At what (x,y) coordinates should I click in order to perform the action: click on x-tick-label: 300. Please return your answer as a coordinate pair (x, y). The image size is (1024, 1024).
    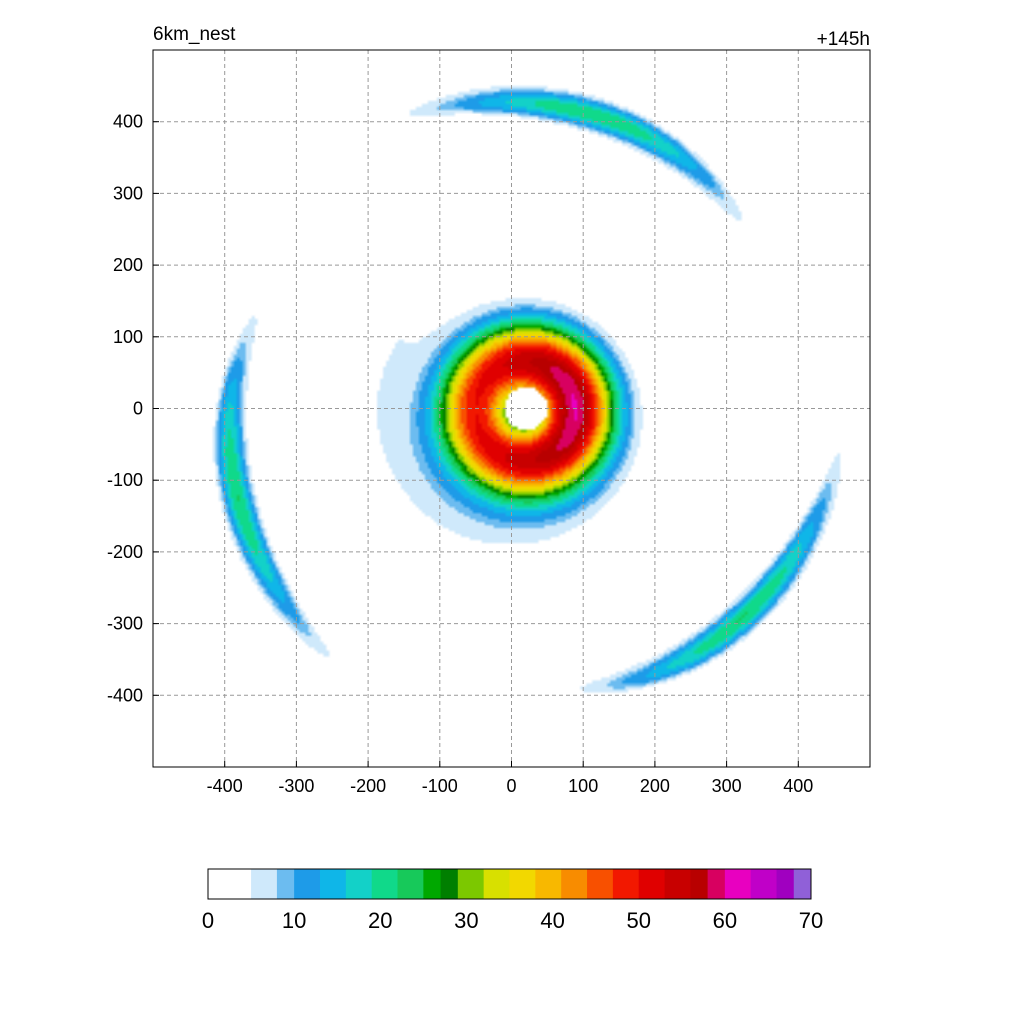
    Looking at the image, I should click on (727, 786).